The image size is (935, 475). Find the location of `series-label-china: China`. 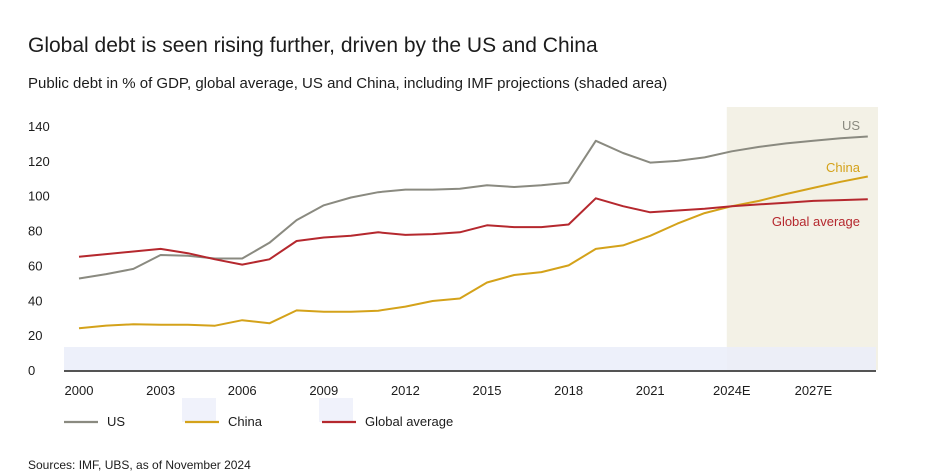

series-label-china: China is located at coordinates (843, 167).